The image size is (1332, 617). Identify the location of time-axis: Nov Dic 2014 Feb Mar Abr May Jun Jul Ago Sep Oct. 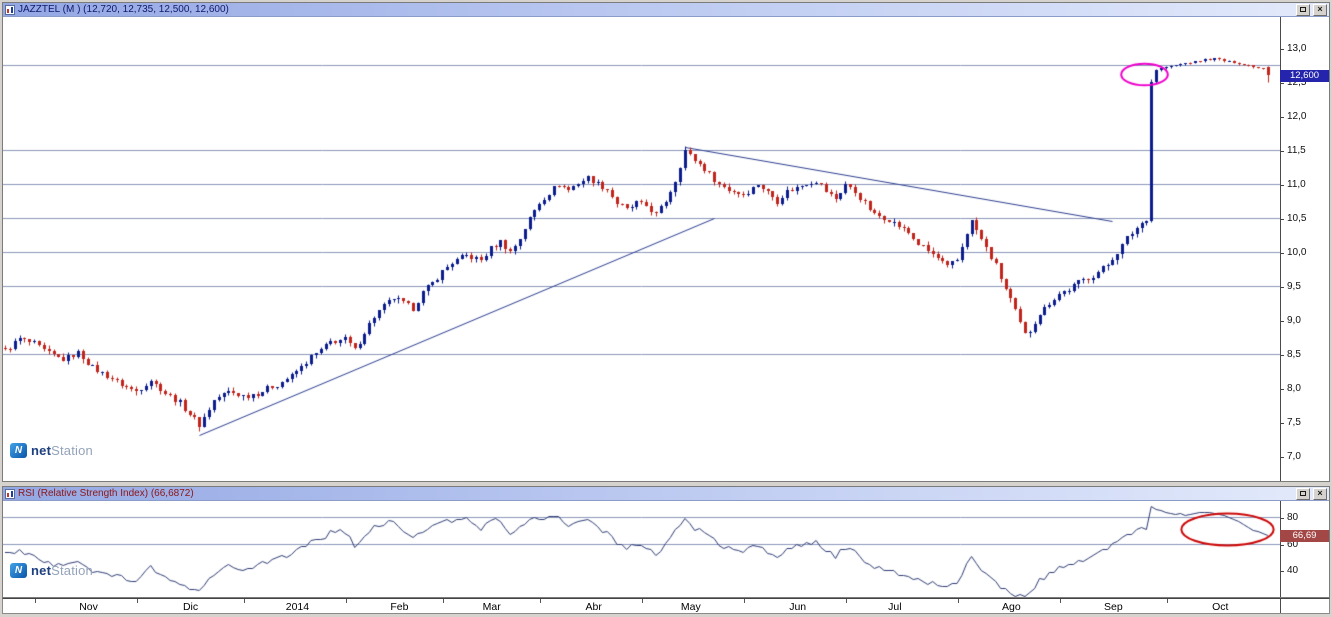
(666, 606).